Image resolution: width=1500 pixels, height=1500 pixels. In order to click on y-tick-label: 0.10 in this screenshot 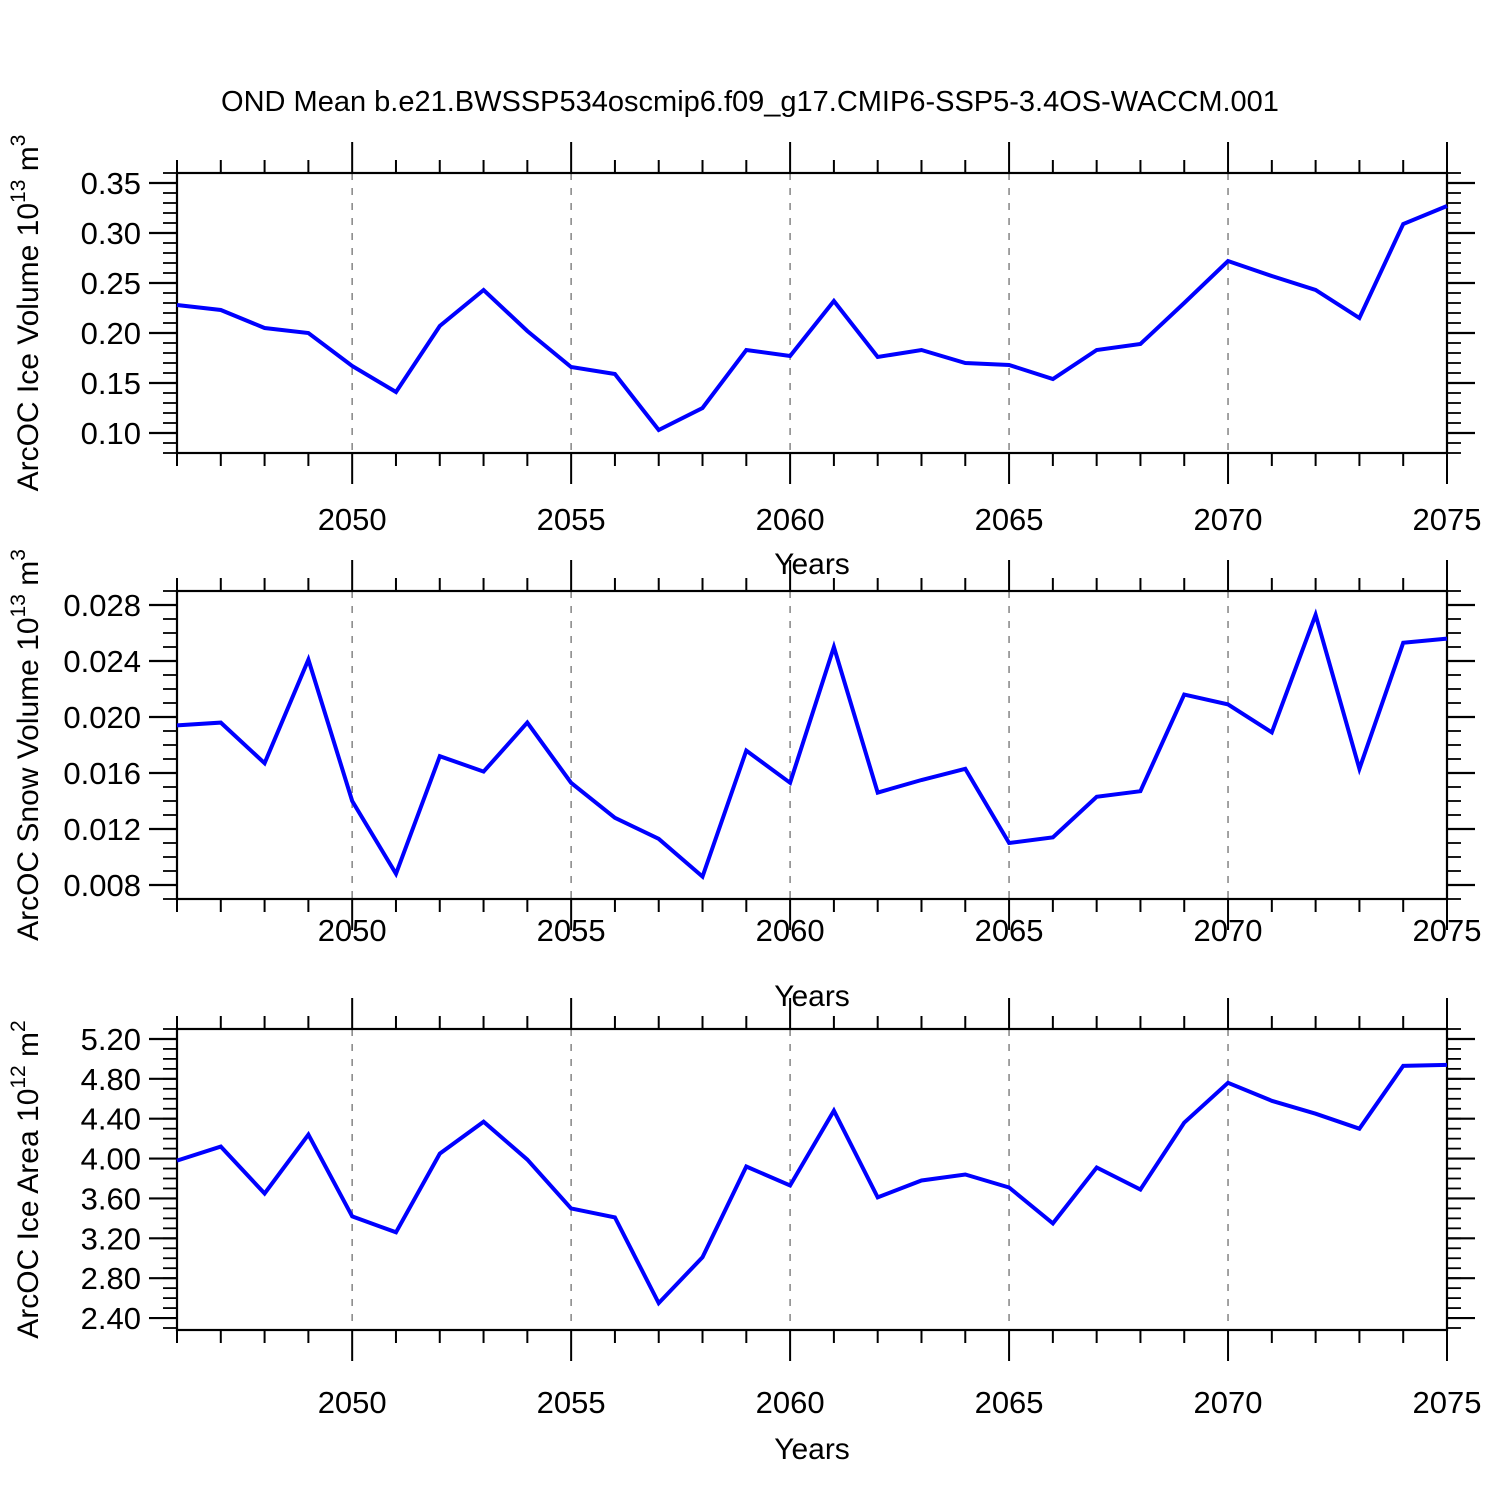, I will do `click(111, 433)`.